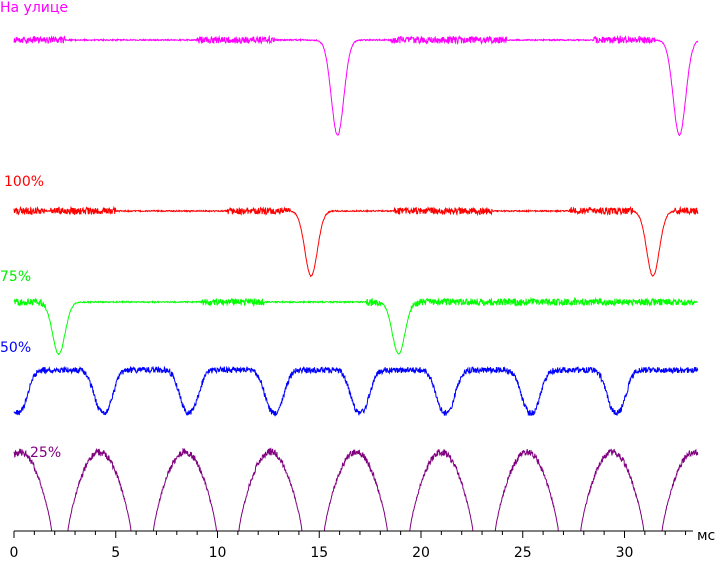 The image size is (717, 561). I want to click on x-tick-label: 5, so click(115, 553).